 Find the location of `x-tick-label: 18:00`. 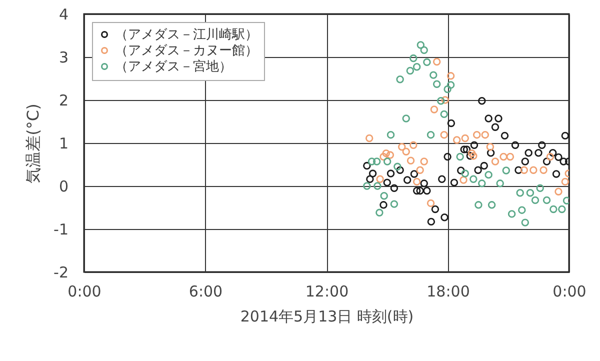

x-tick-label: 18:00 is located at coordinates (448, 291).